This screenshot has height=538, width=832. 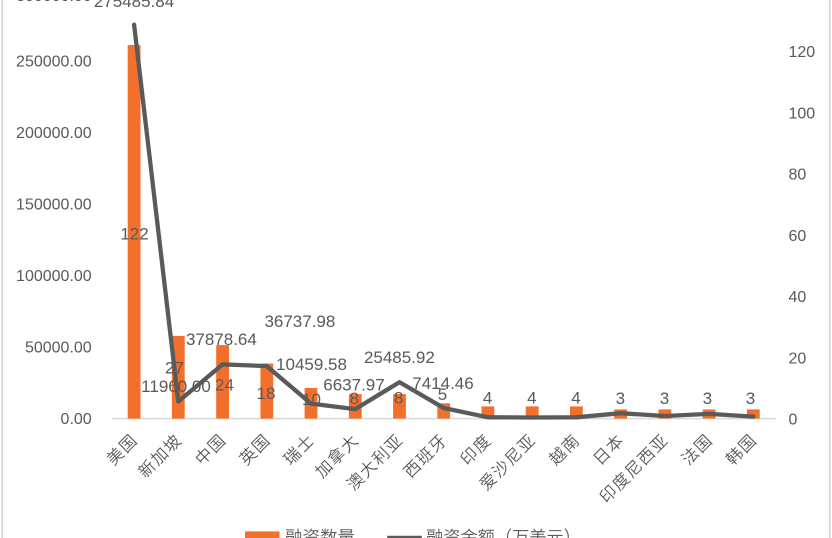 I want to click on svg-text: 10, so click(x=311, y=399).